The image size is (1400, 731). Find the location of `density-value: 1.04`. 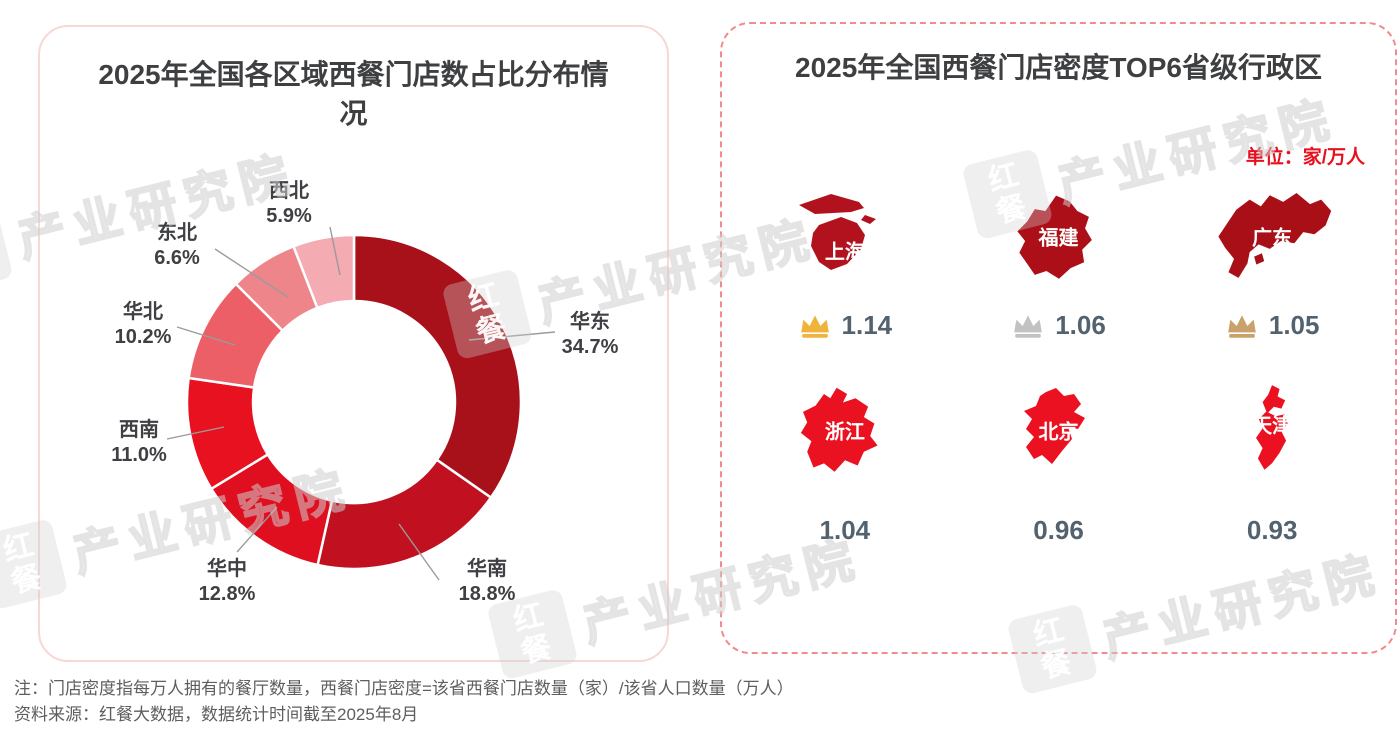

density-value: 1.04 is located at coordinates (845, 530).